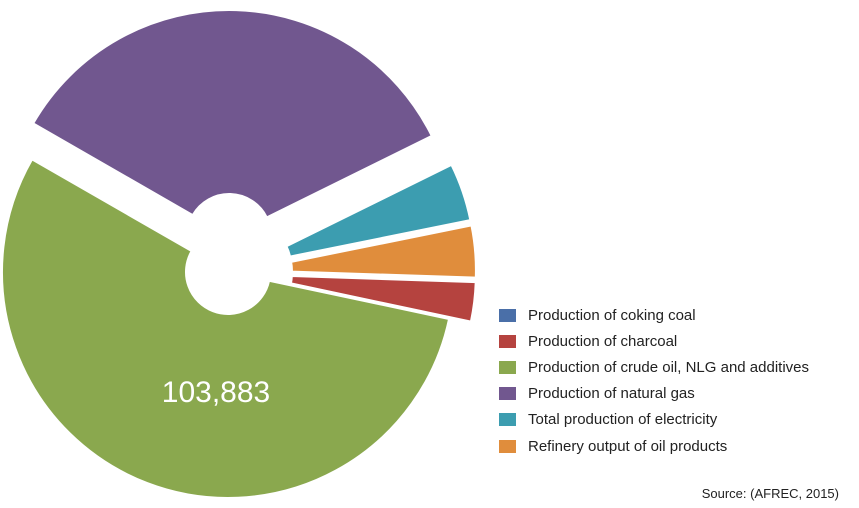 The height and width of the screenshot is (508, 859). Describe the element at coordinates (603, 341) in the screenshot. I see `legend-label: Production of charcoal` at that location.